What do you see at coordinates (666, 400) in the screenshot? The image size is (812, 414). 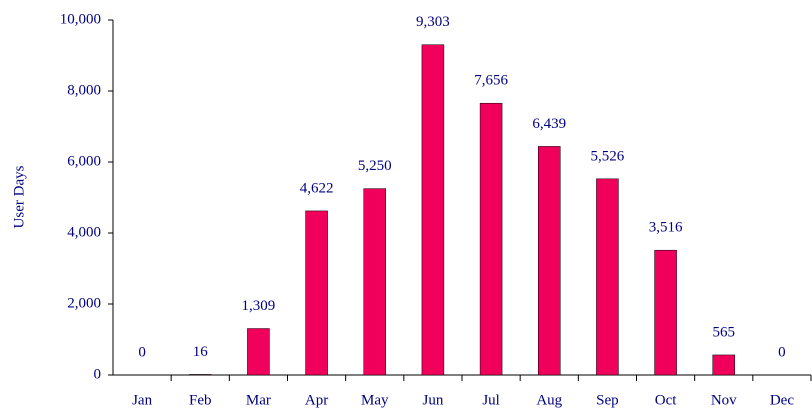 I see `x-tick-label: Oct` at bounding box center [666, 400].